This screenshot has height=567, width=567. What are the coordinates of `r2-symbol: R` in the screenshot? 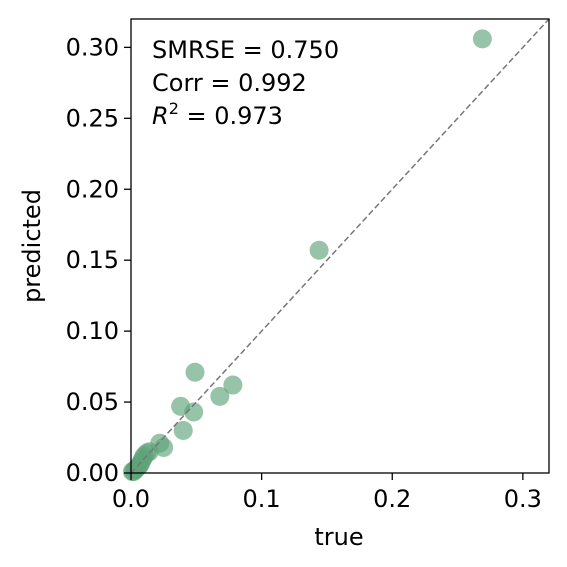 It's located at (160, 116).